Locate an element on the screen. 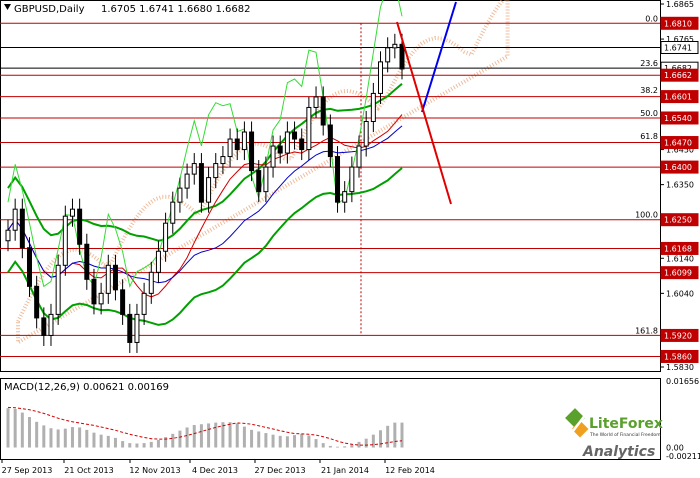 Image resolution: width=700 pixels, height=478 pixels. price-label: 1.6810 is located at coordinates (678, 23).